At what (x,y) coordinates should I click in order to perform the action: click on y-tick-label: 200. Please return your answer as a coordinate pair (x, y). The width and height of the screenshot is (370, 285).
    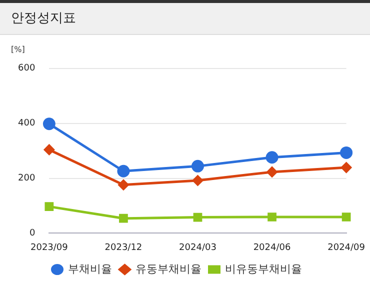
    Looking at the image, I should click on (27, 179).